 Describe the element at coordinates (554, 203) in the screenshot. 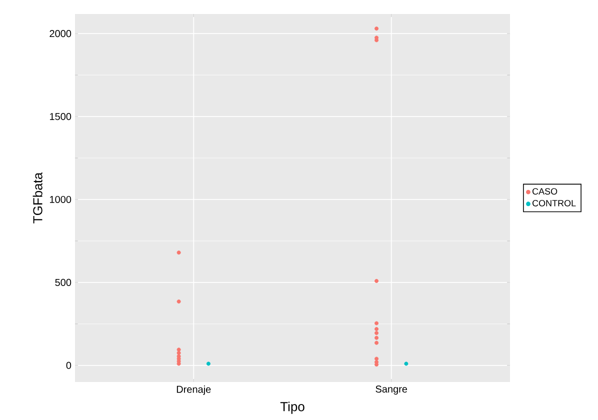

I see `legend-label: CONTROL` at that location.